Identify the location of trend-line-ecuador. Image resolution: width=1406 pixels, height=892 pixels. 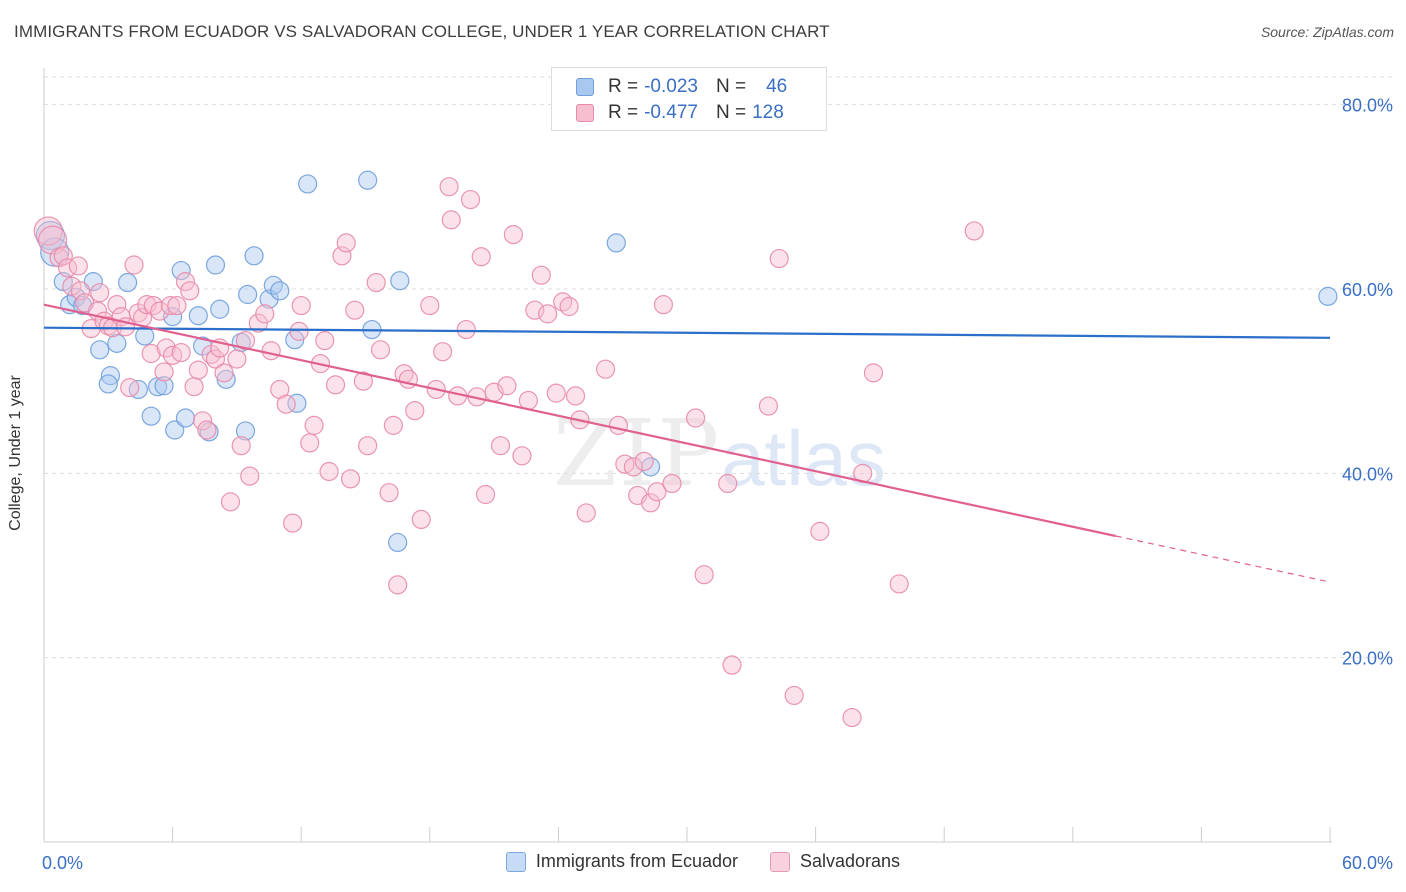
(687, 332).